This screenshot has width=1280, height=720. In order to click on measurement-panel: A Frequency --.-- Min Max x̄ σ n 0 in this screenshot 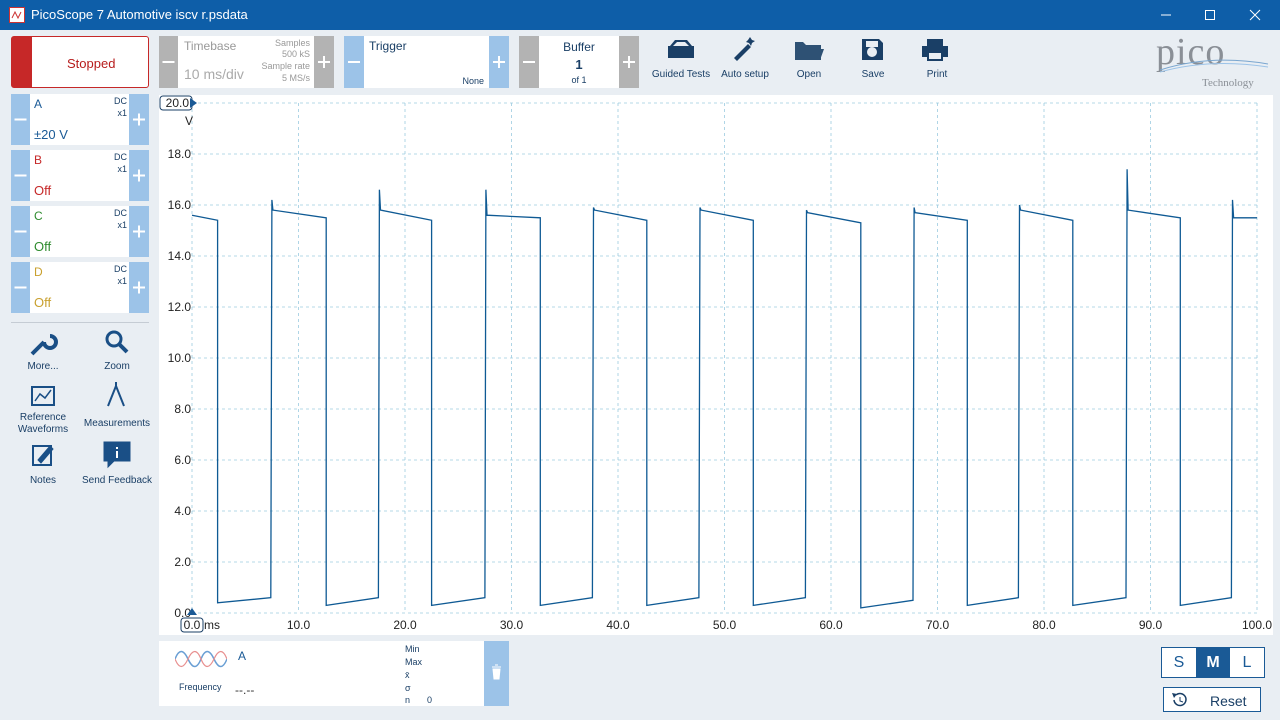, I will do `click(334, 673)`.